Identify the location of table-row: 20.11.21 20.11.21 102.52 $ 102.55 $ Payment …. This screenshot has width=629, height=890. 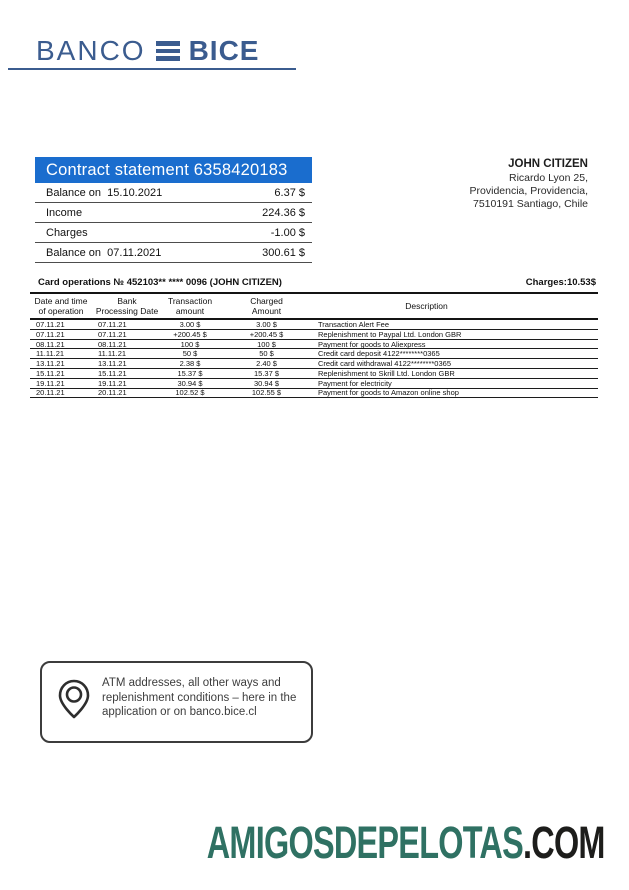
(314, 393).